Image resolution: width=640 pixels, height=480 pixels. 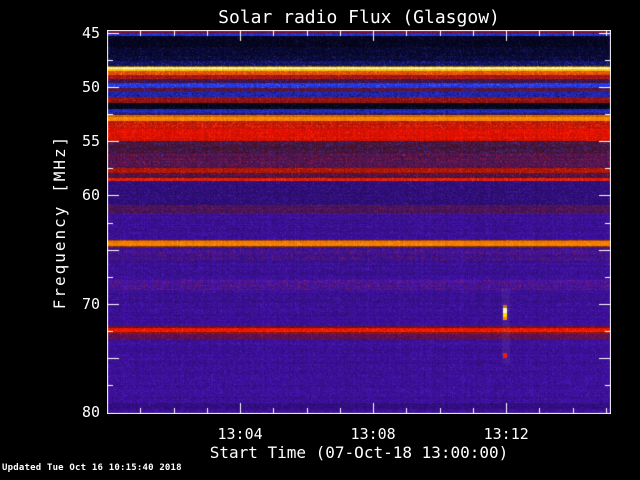 I want to click on x-tick-label: 13:12, so click(x=506, y=434).